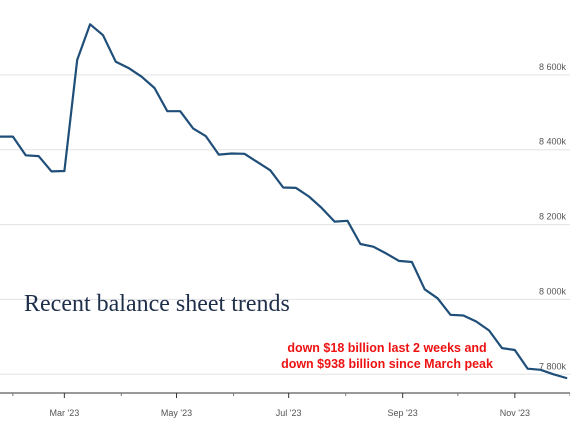 The image size is (570, 422). I want to click on annotation-line-2: down $938 billion since March peak, so click(387, 364).